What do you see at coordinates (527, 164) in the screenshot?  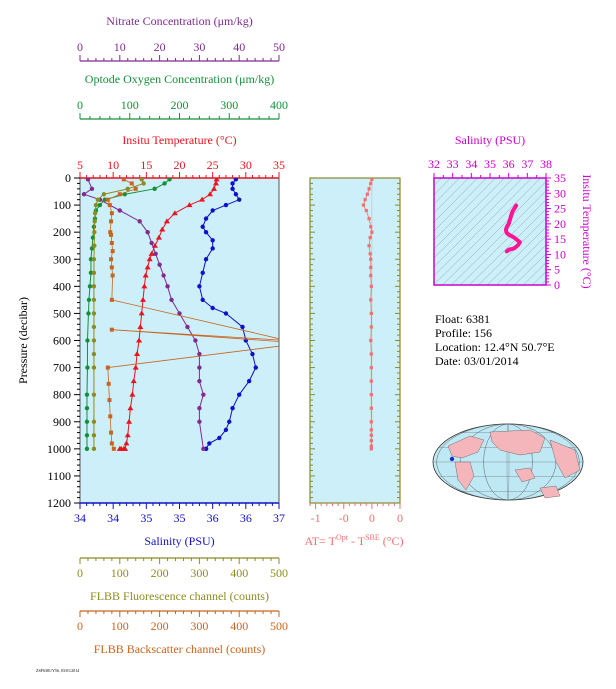 I see `ts-salinity-tick-label: 37` at bounding box center [527, 164].